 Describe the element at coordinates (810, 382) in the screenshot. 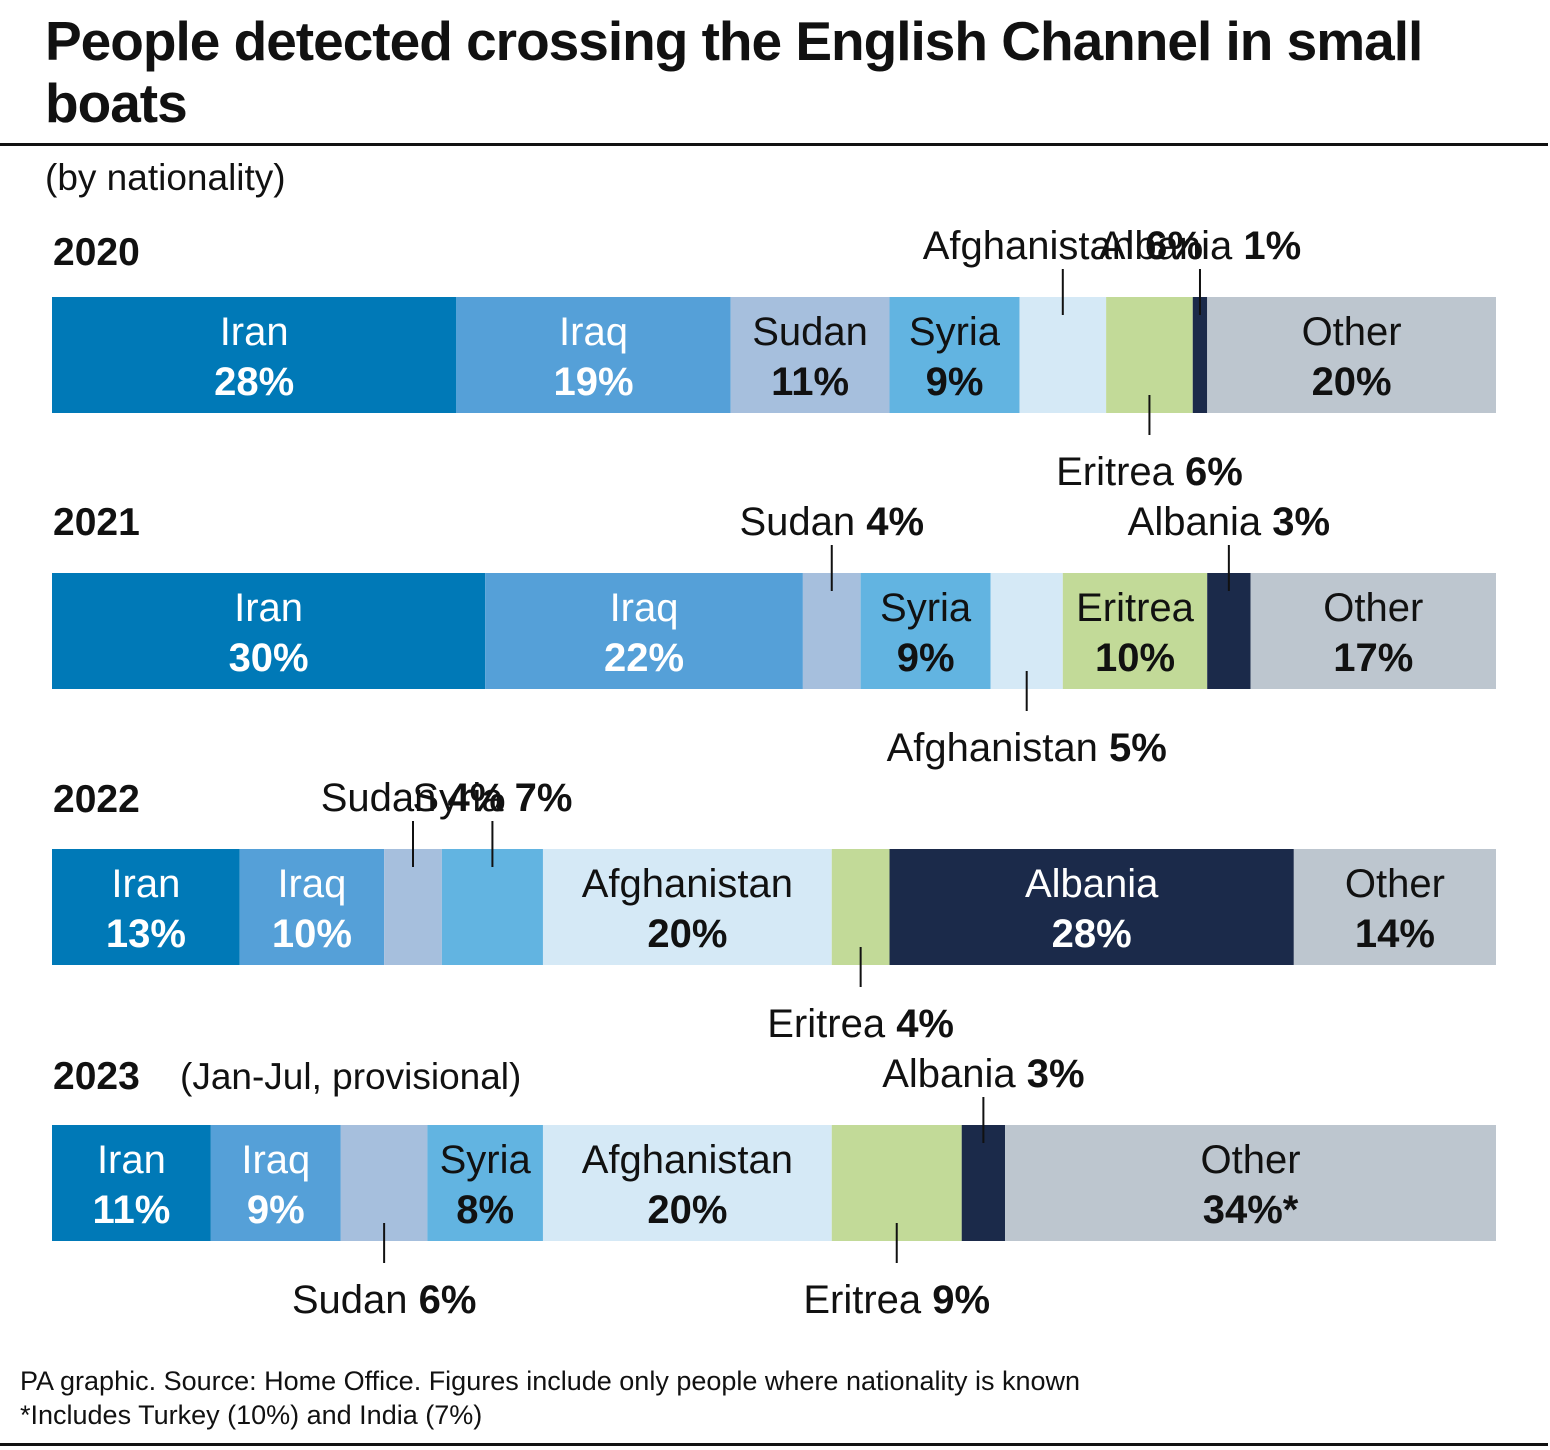

I see `data-label-2020-sudan: 11%` at that location.